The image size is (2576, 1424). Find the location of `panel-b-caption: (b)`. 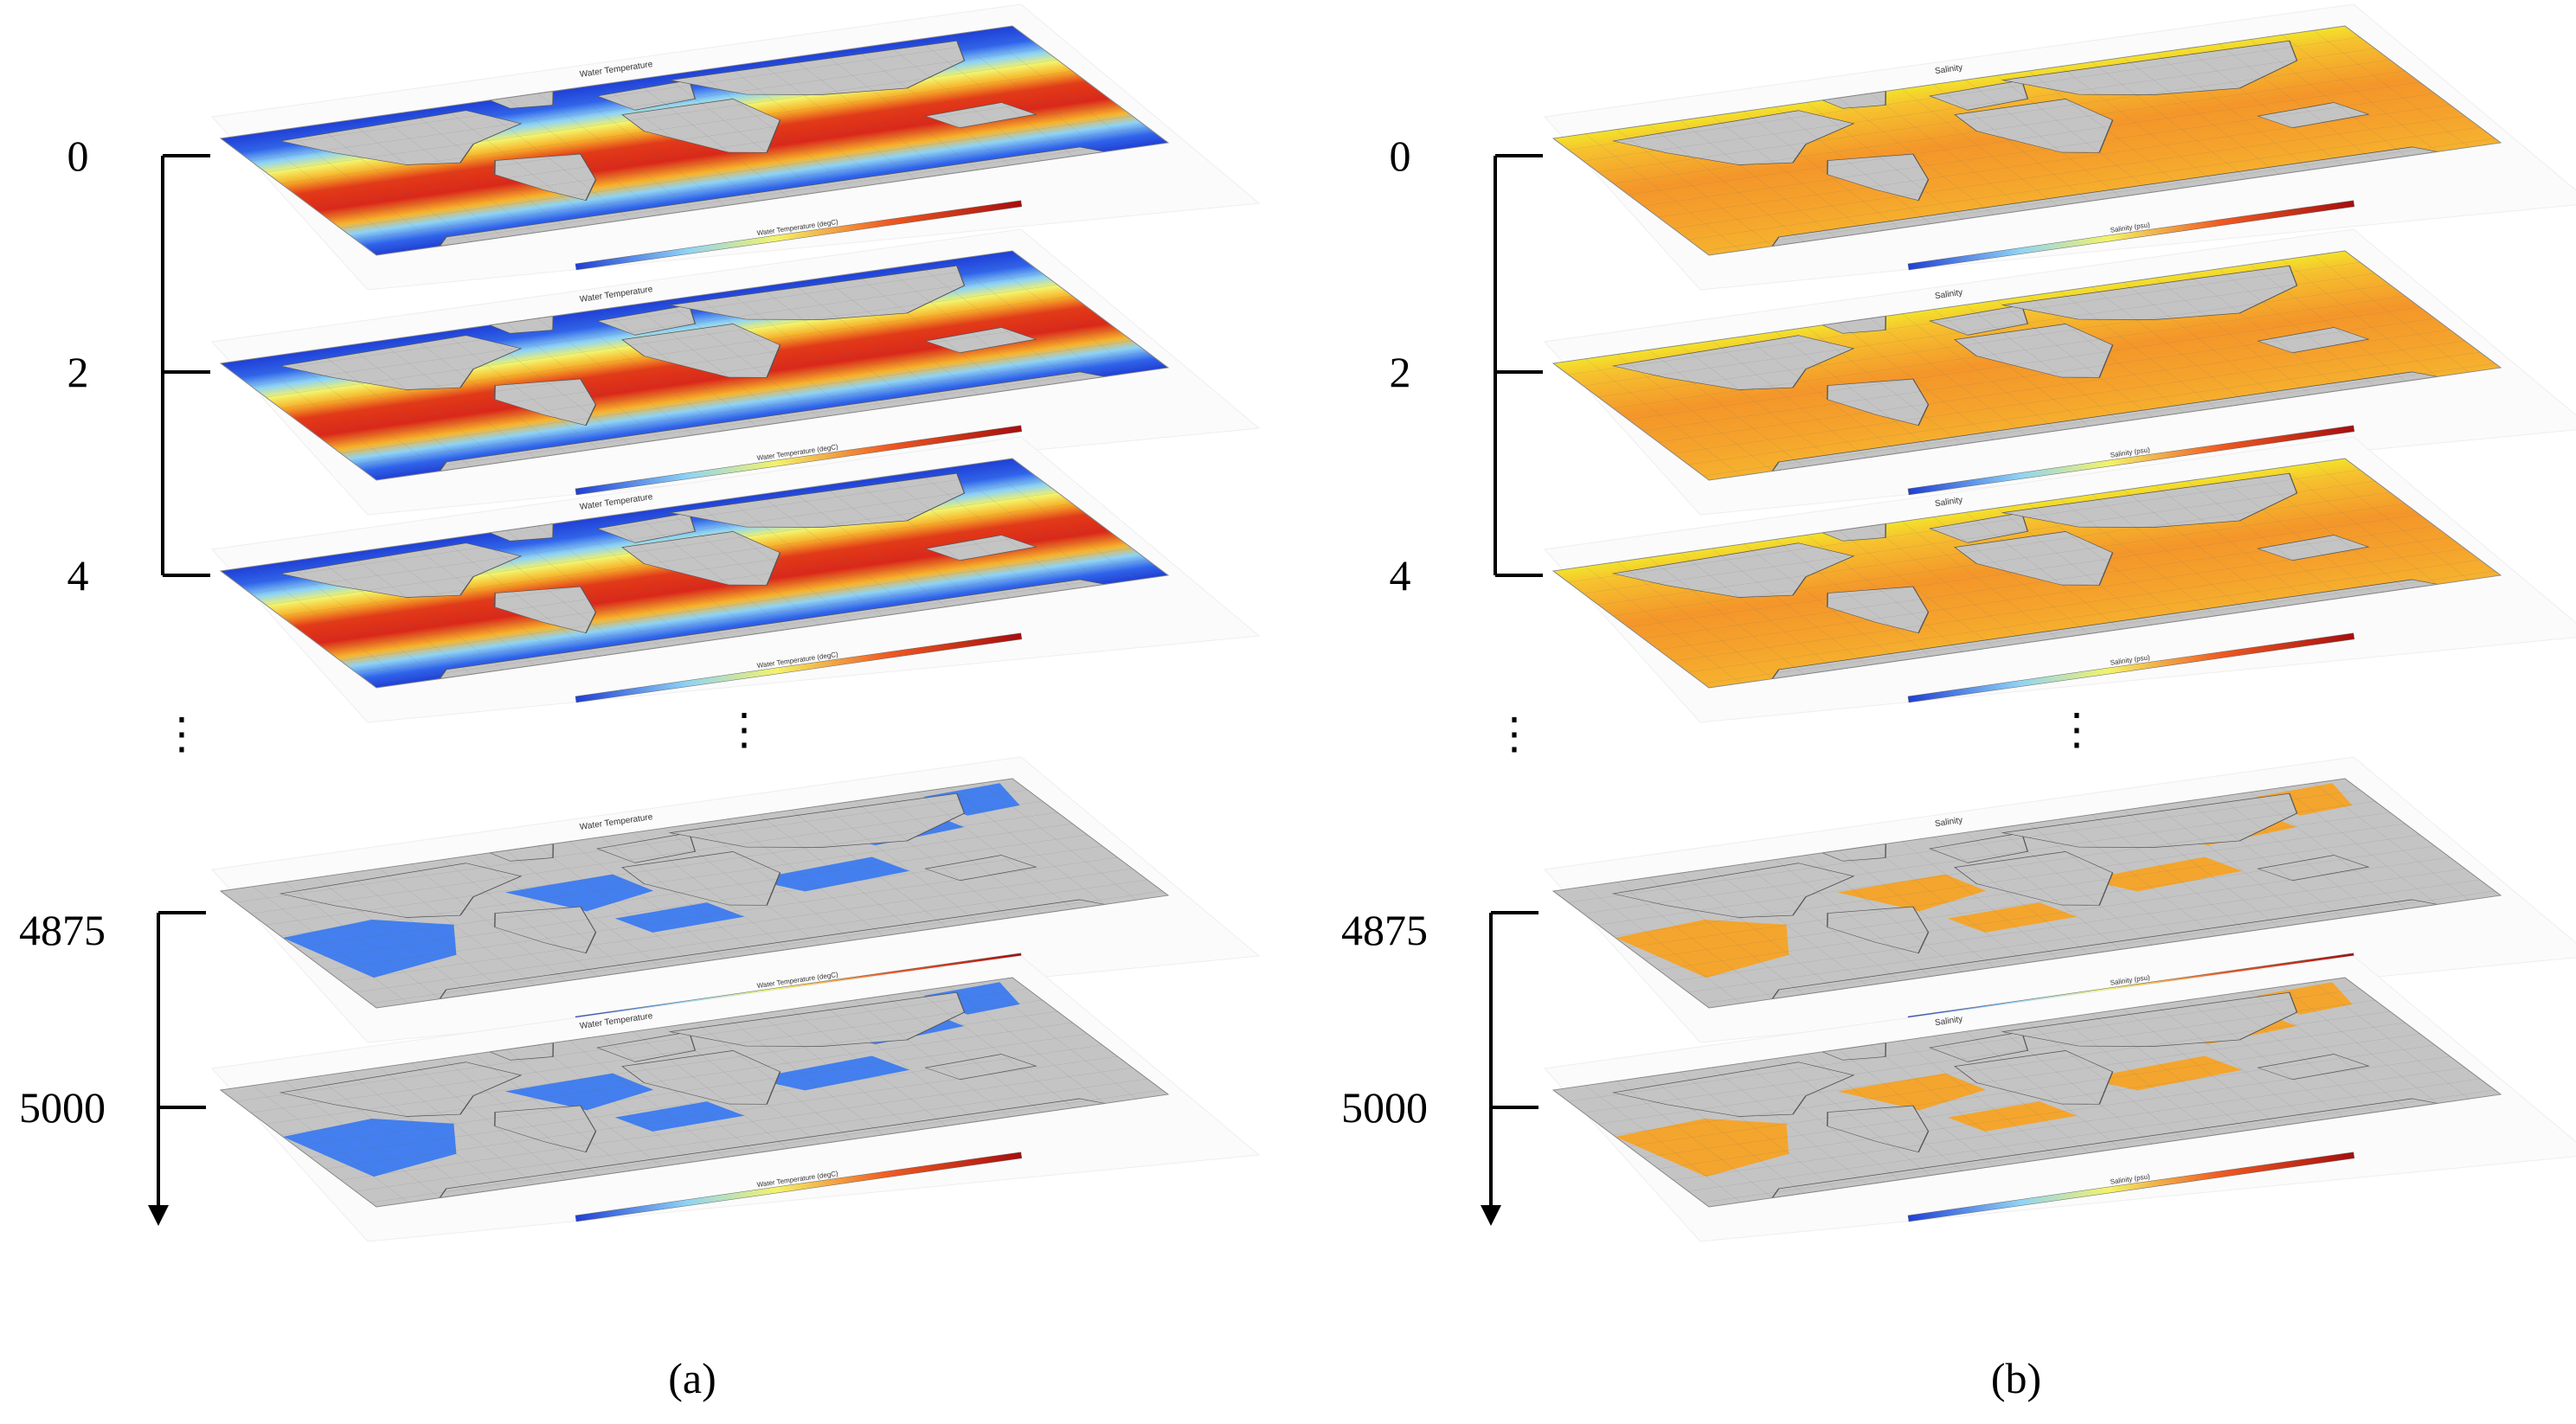

panel-b-caption: (b) is located at coordinates (2016, 1378).